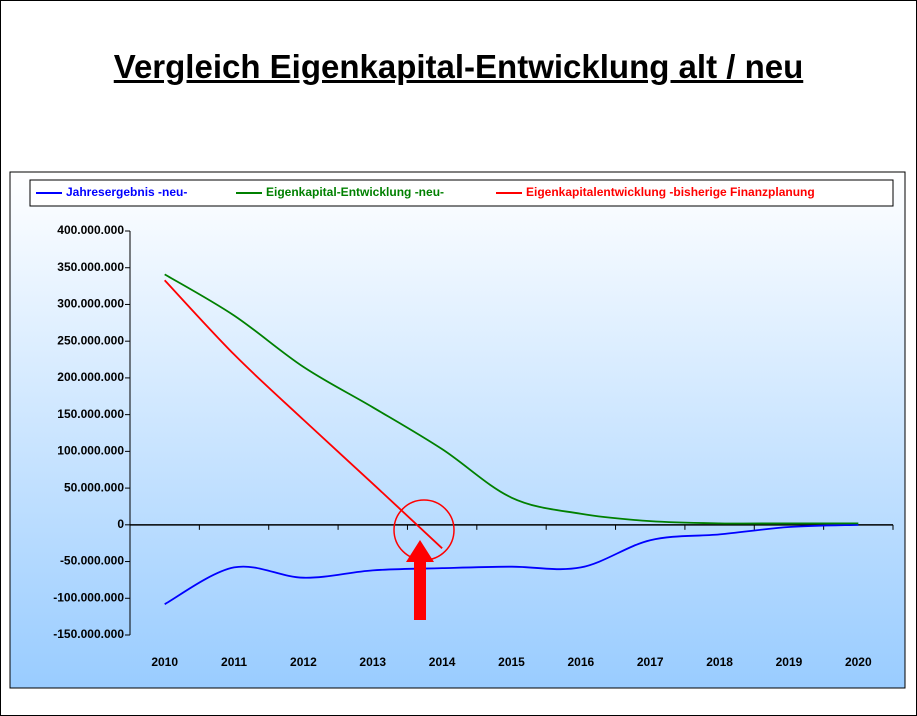 The image size is (917, 716). I want to click on highlight-arrow, so click(420, 580).